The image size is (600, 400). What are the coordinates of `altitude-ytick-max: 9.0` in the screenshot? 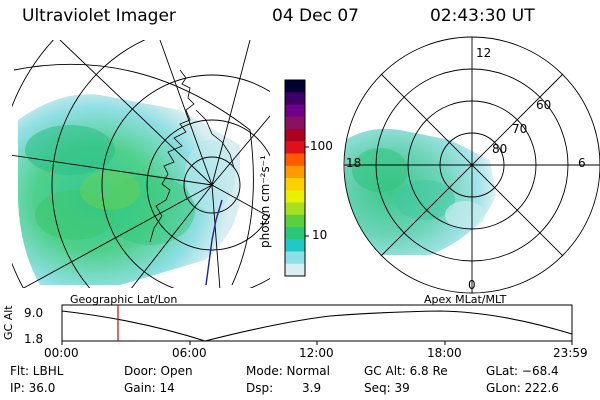 It's located at (34, 313).